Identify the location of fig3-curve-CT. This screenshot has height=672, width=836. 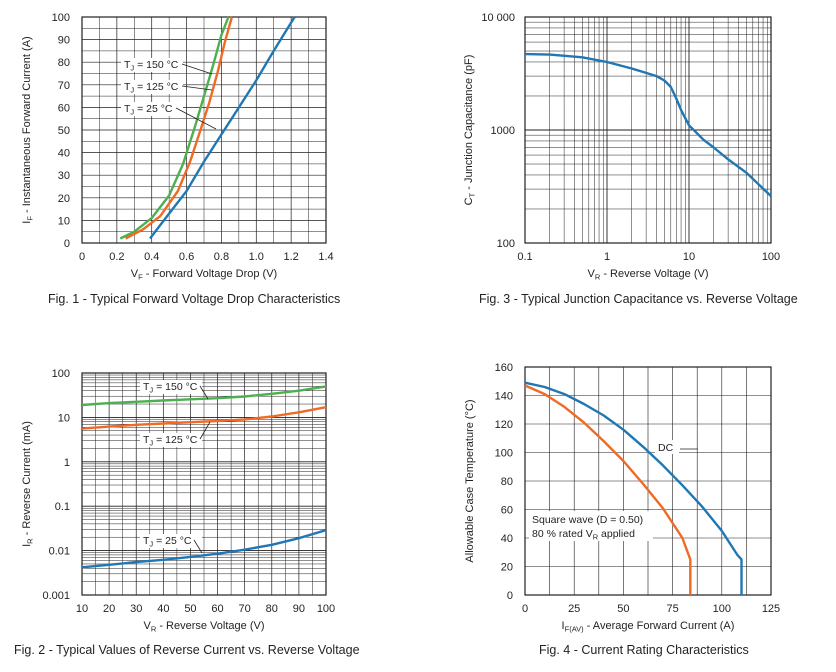
(648, 124).